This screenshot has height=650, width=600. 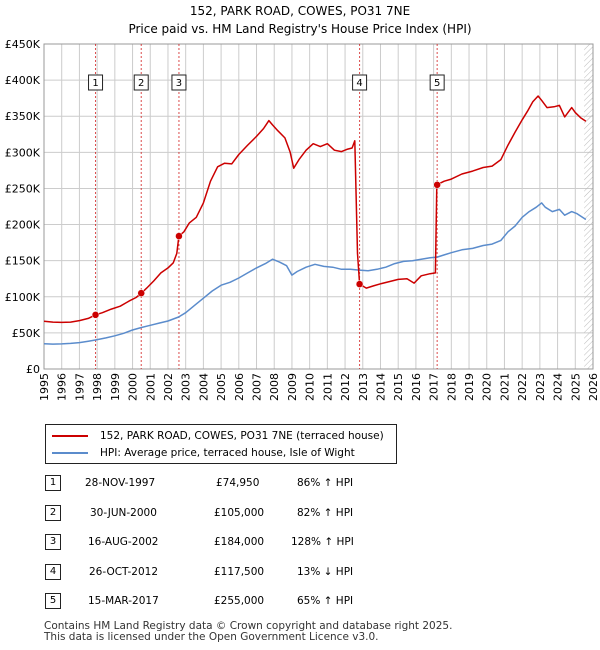 I want to click on sale-label-number: 3, so click(x=179, y=83).